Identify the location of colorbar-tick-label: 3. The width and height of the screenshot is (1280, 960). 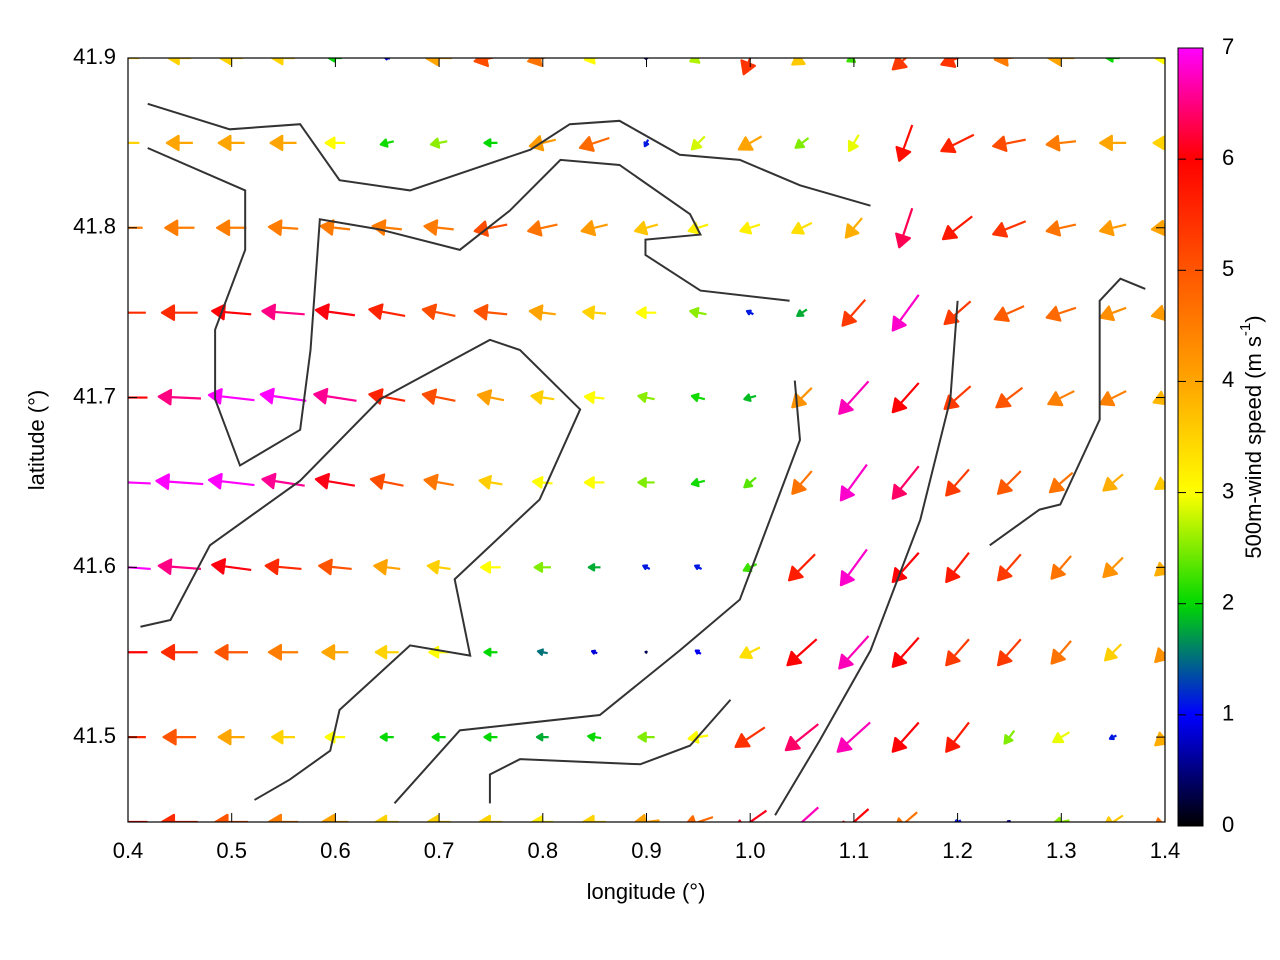
(1228, 490).